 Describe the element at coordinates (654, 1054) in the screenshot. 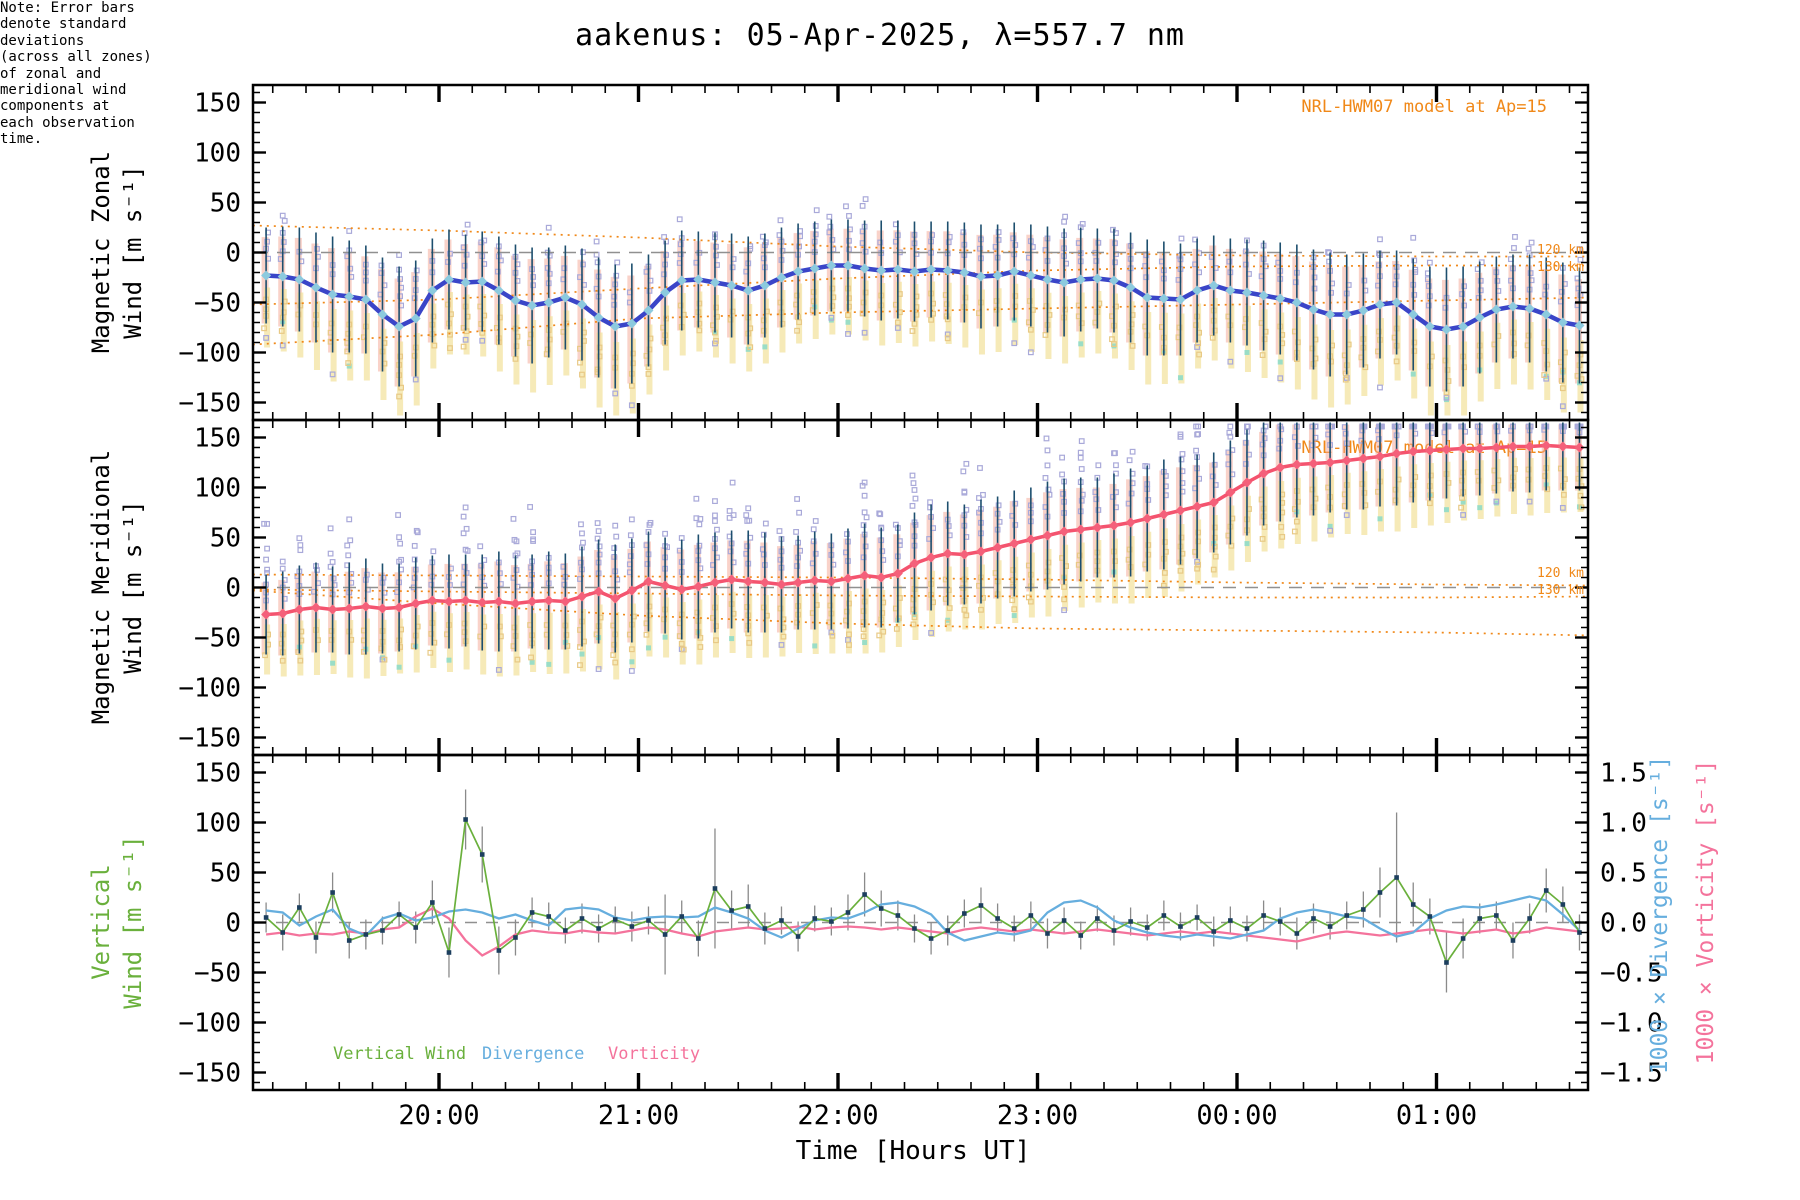

I see `legend-vorticity: Vorticity` at that location.